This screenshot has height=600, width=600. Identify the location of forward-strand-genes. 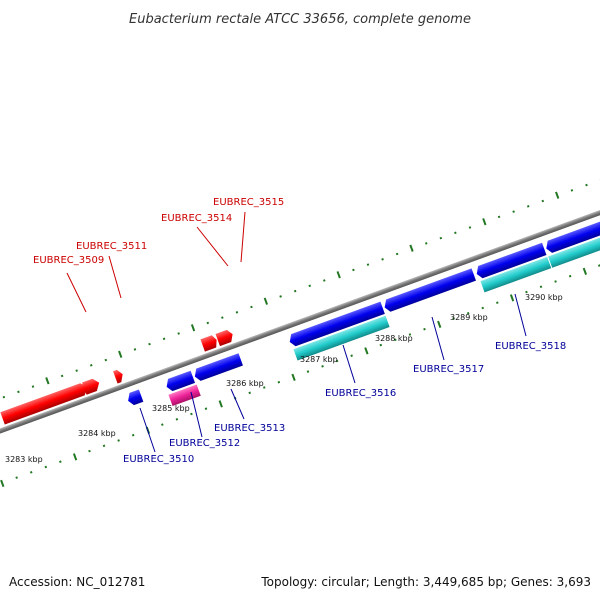
(116, 377).